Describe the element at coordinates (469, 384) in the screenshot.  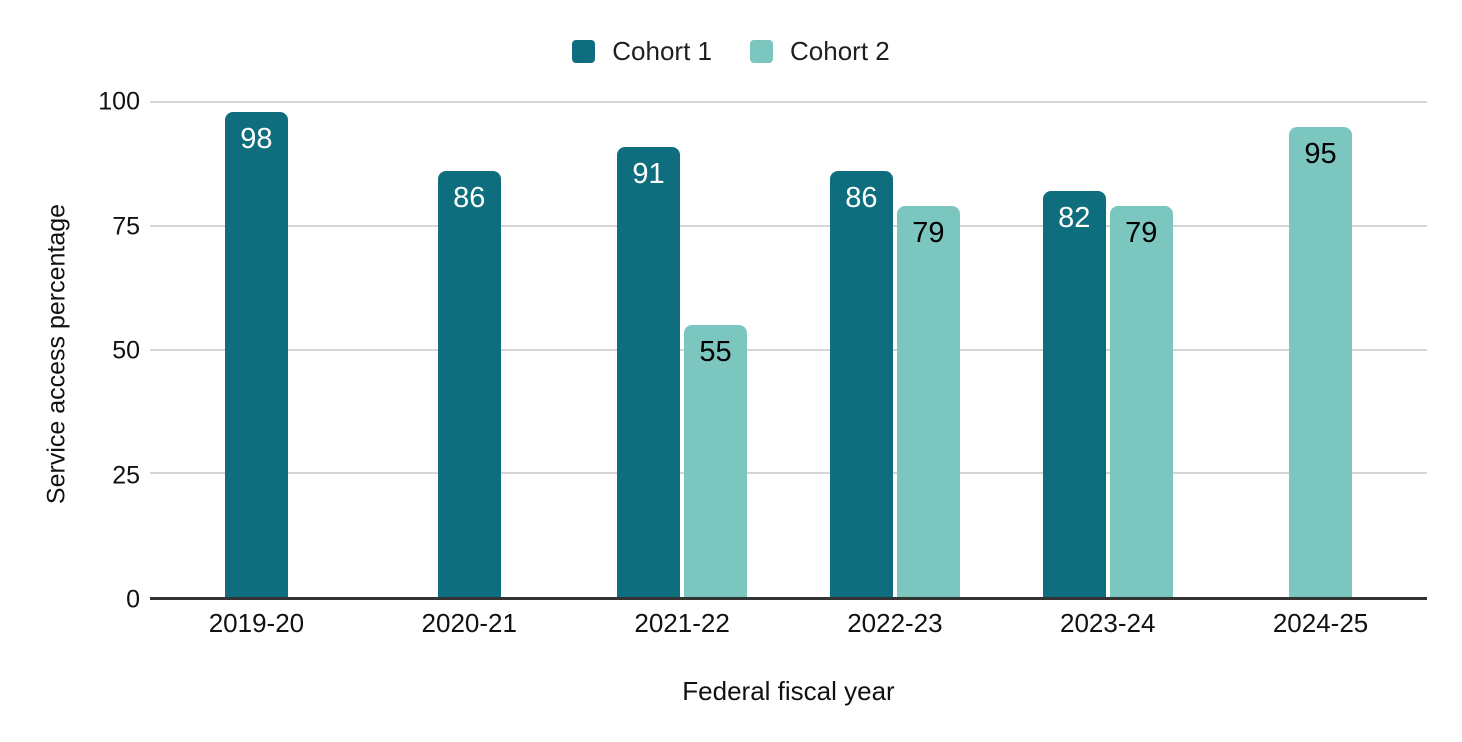
I see `bar-cohort-1-2020-21: 86` at that location.